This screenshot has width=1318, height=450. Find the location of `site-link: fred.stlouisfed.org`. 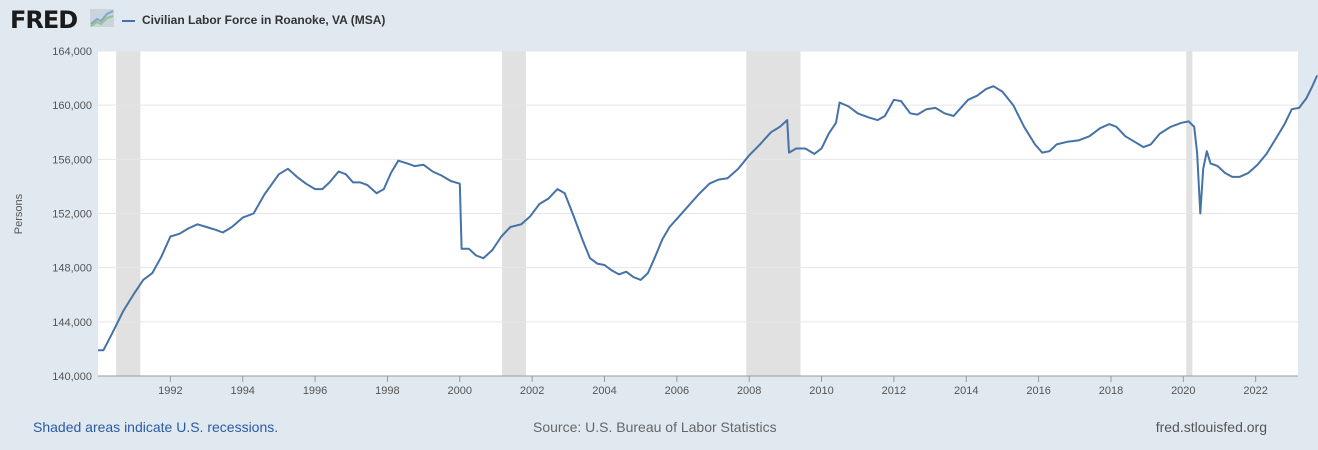

site-link: fred.stlouisfed.org is located at coordinates (1211, 427).